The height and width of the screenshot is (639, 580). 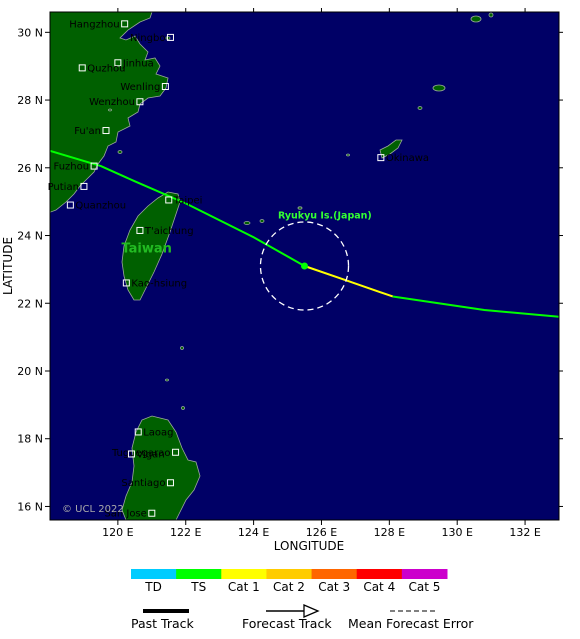 What do you see at coordinates (379, 587) in the screenshot?
I see `legend-category-label: Cat 4` at bounding box center [379, 587].